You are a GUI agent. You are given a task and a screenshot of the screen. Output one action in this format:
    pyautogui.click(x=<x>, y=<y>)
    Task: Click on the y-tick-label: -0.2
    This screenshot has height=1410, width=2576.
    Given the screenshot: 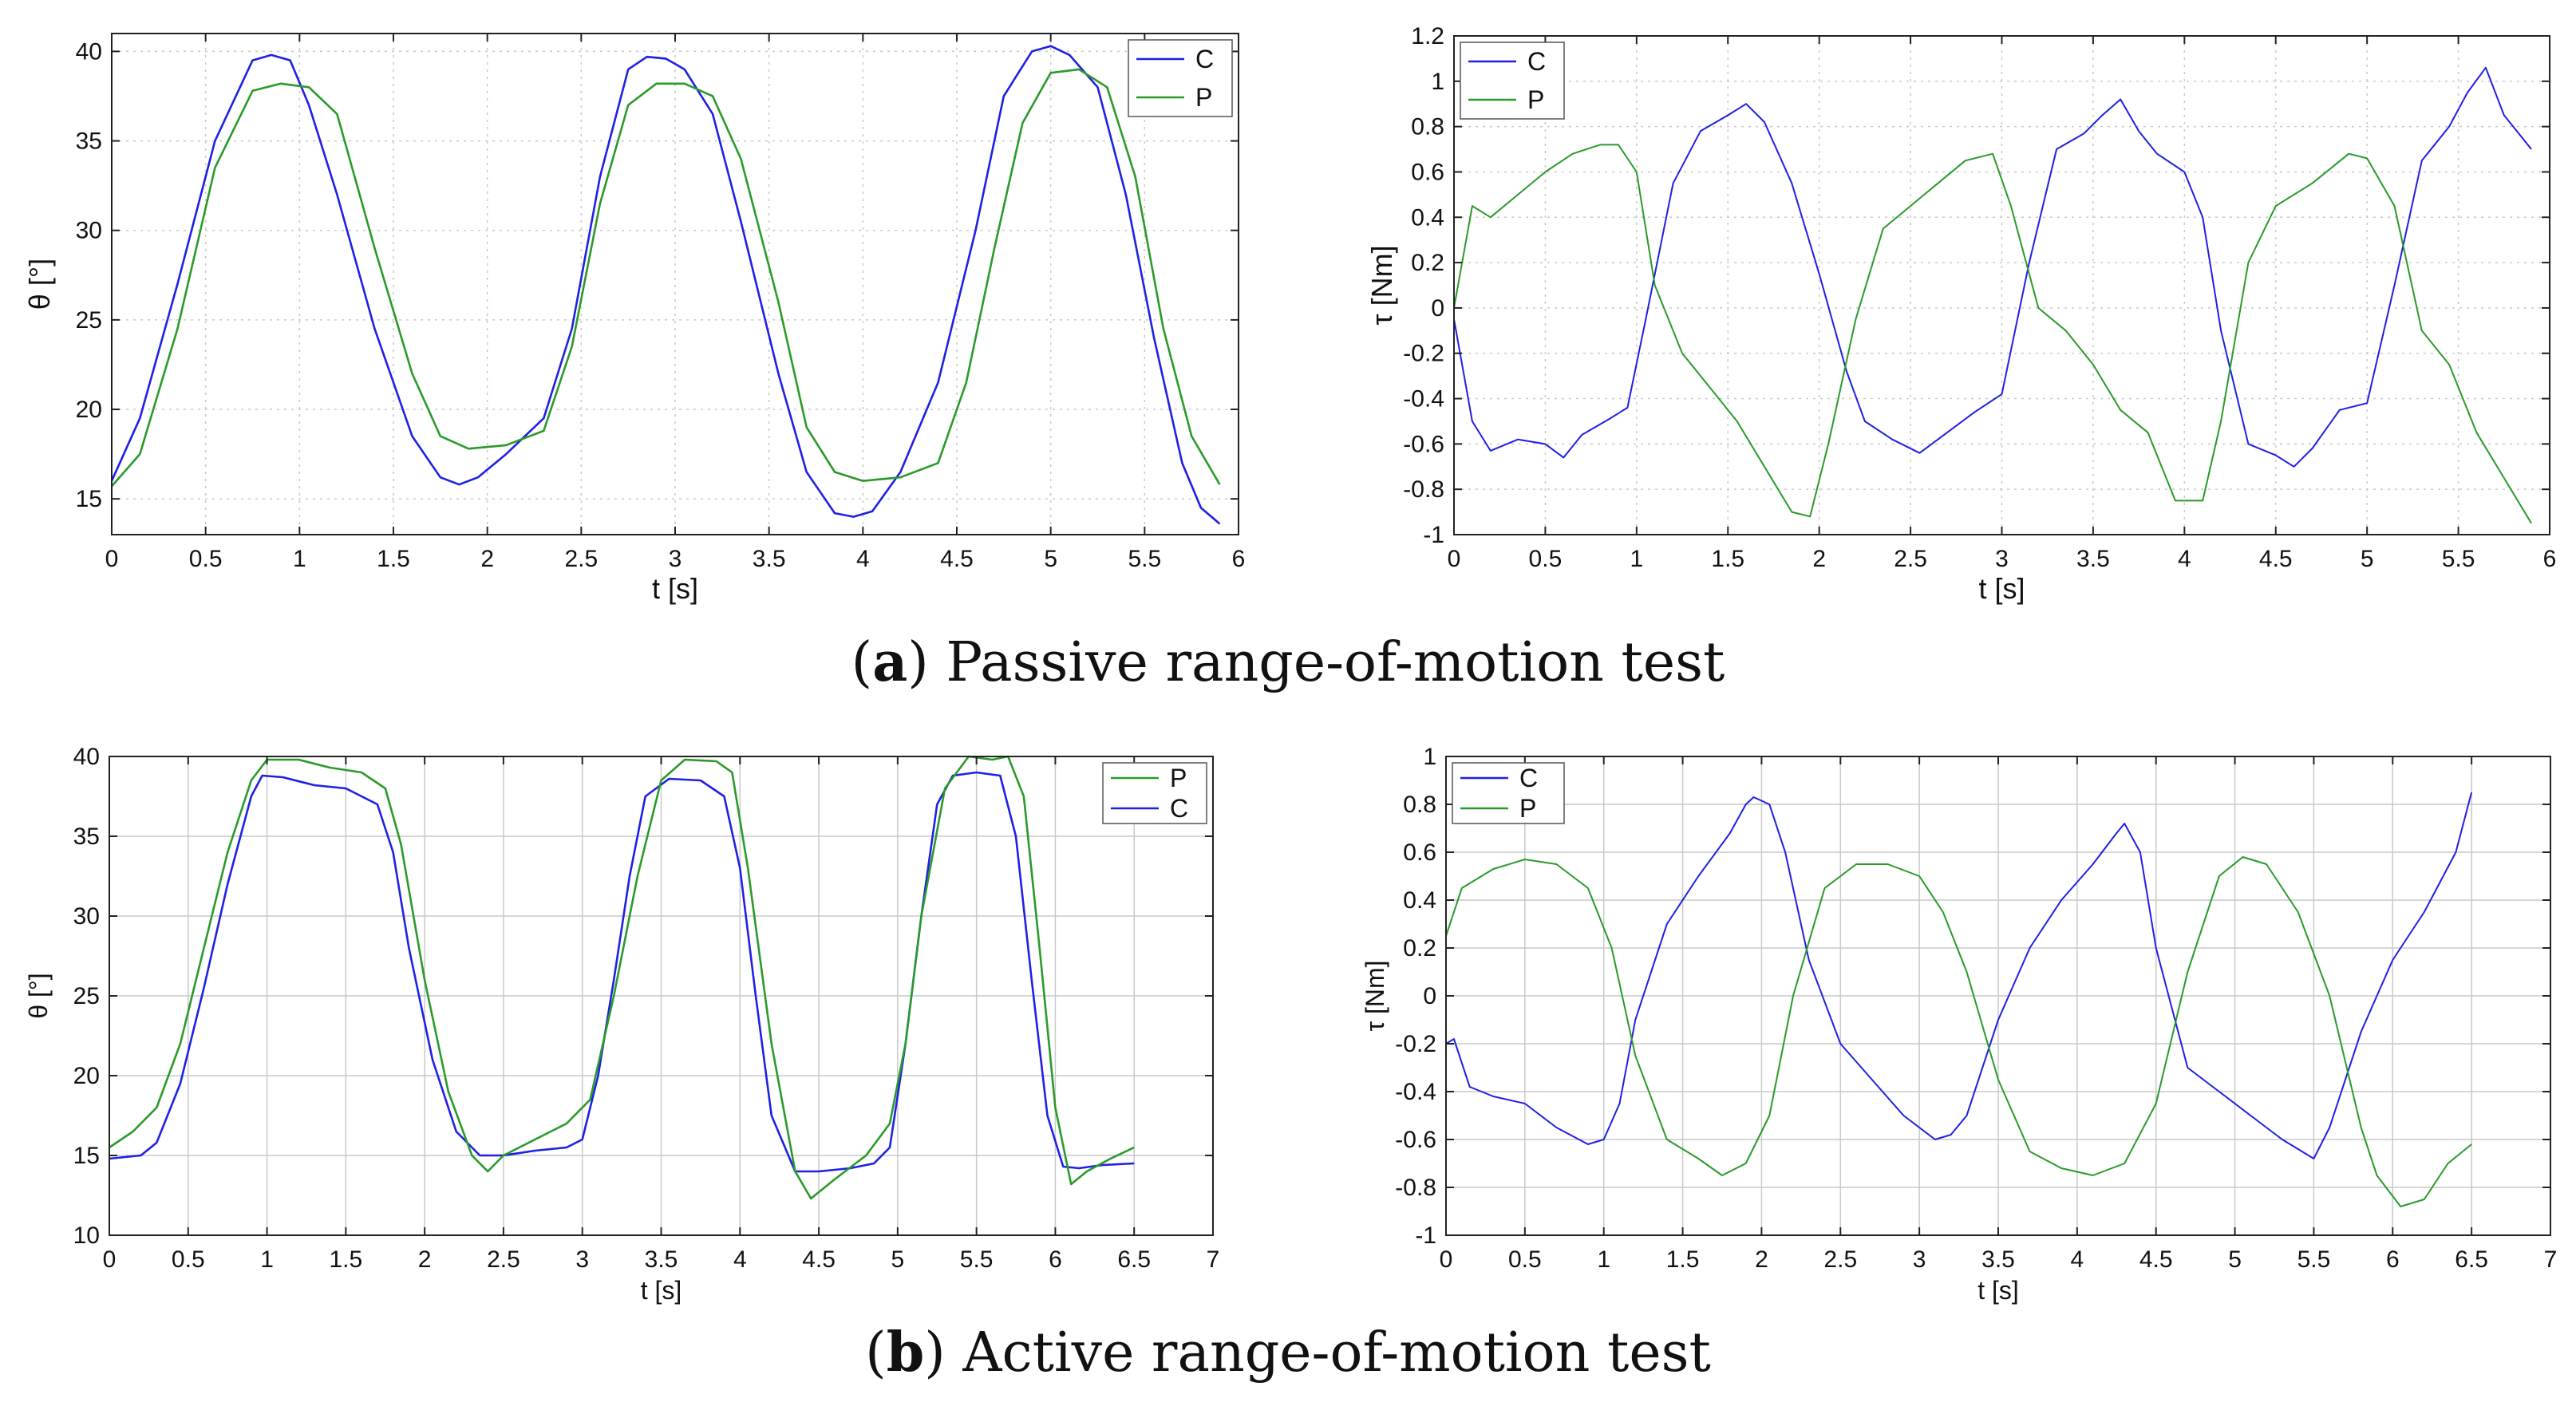 What is the action you would take?
    pyautogui.click(x=1423, y=354)
    